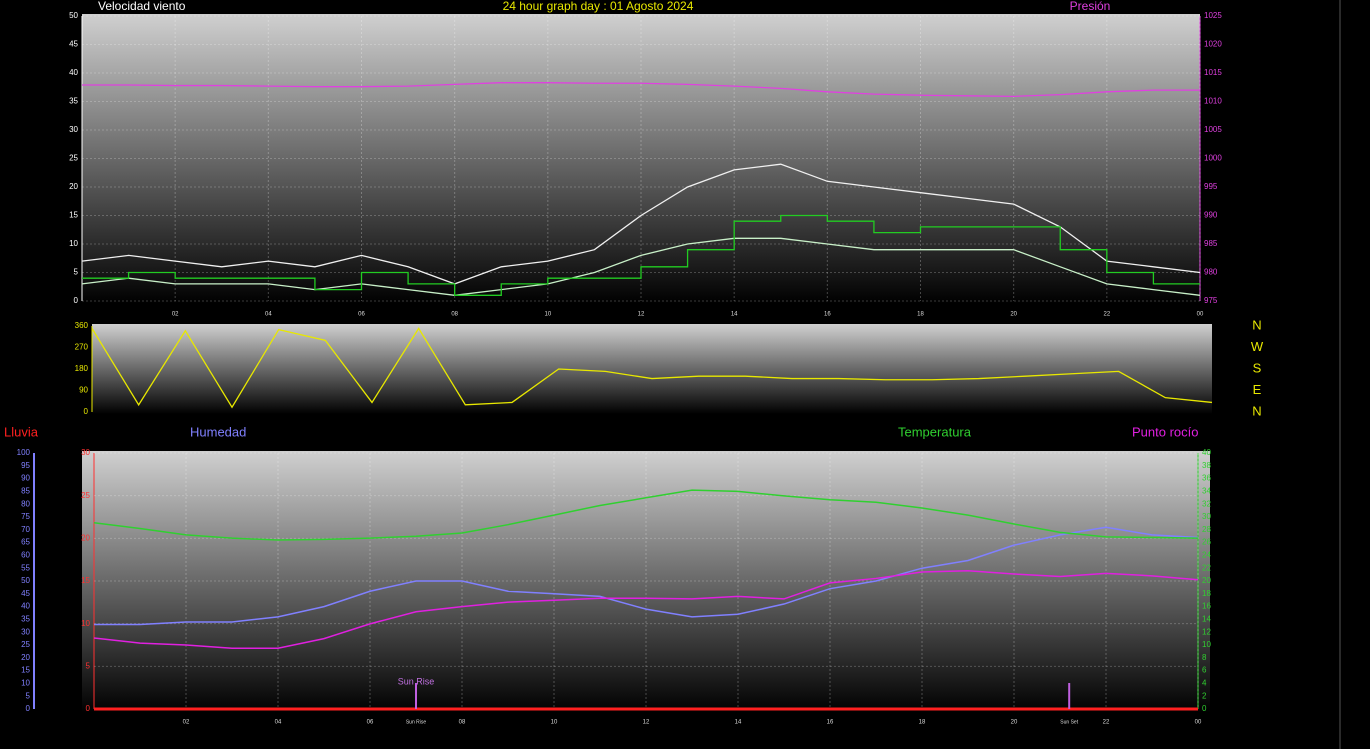  Describe the element at coordinates (25, 606) in the screenshot. I see `y3-tick-label: 40` at that location.